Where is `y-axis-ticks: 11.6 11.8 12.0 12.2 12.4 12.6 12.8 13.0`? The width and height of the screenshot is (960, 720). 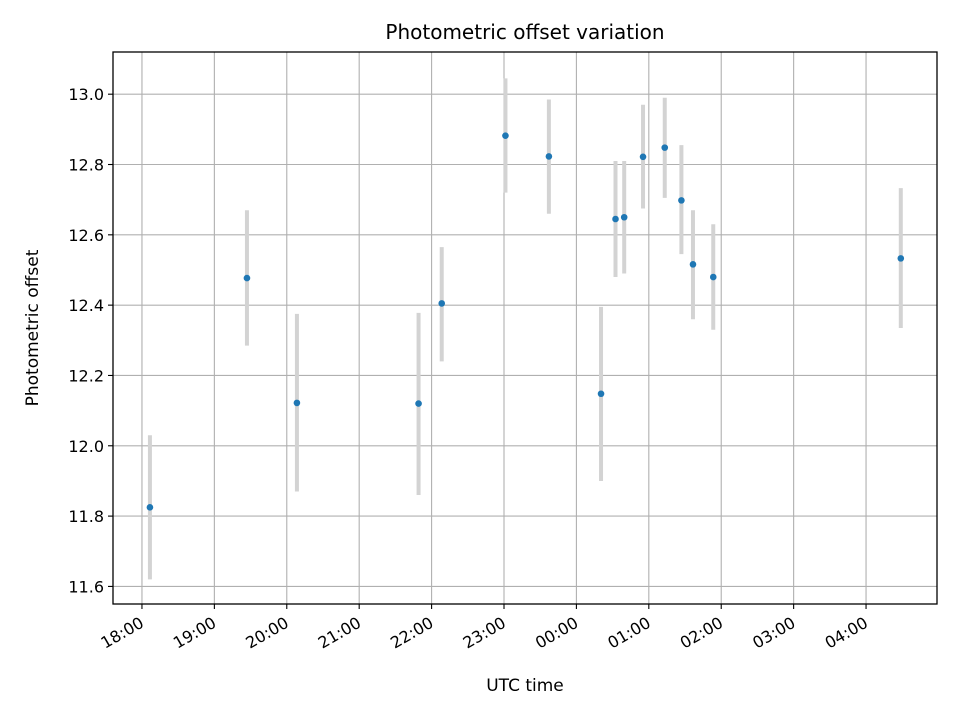 y-axis-ticks: 11.6 11.8 12.0 12.2 12.4 12.6 12.8 13.0 is located at coordinates (90, 340).